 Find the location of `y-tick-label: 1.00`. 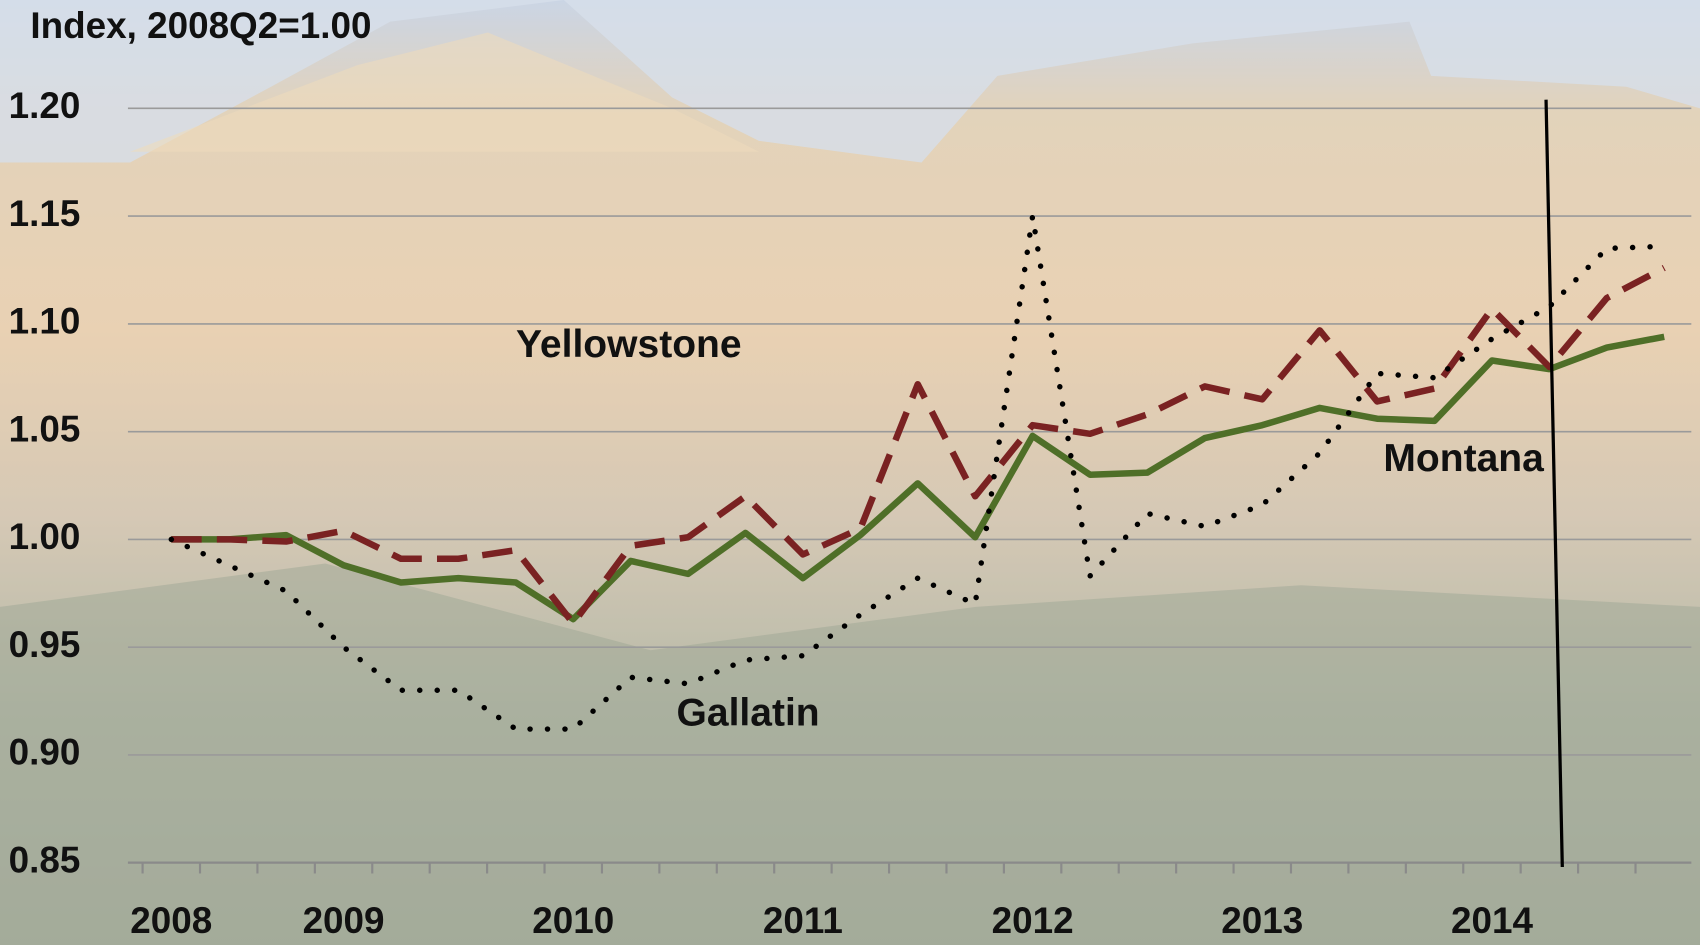

y-tick-label: 1.00 is located at coordinates (45, 536).